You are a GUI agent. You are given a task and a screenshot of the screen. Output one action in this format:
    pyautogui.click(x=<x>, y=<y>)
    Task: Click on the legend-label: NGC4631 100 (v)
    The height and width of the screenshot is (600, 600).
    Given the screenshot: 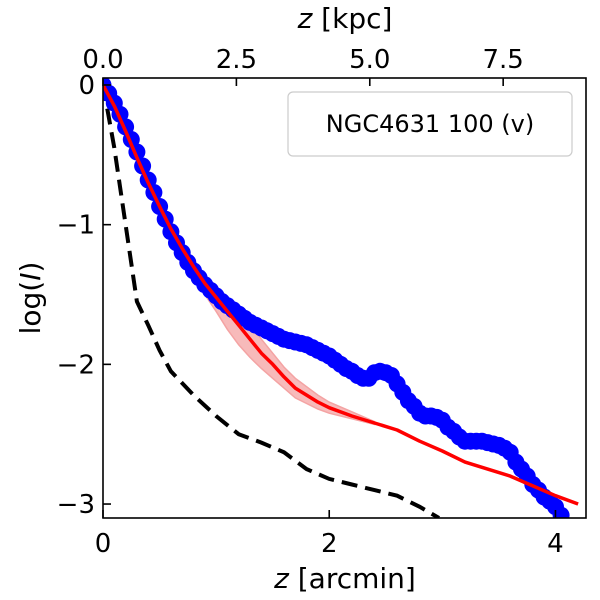 What is the action you would take?
    pyautogui.click(x=430, y=124)
    